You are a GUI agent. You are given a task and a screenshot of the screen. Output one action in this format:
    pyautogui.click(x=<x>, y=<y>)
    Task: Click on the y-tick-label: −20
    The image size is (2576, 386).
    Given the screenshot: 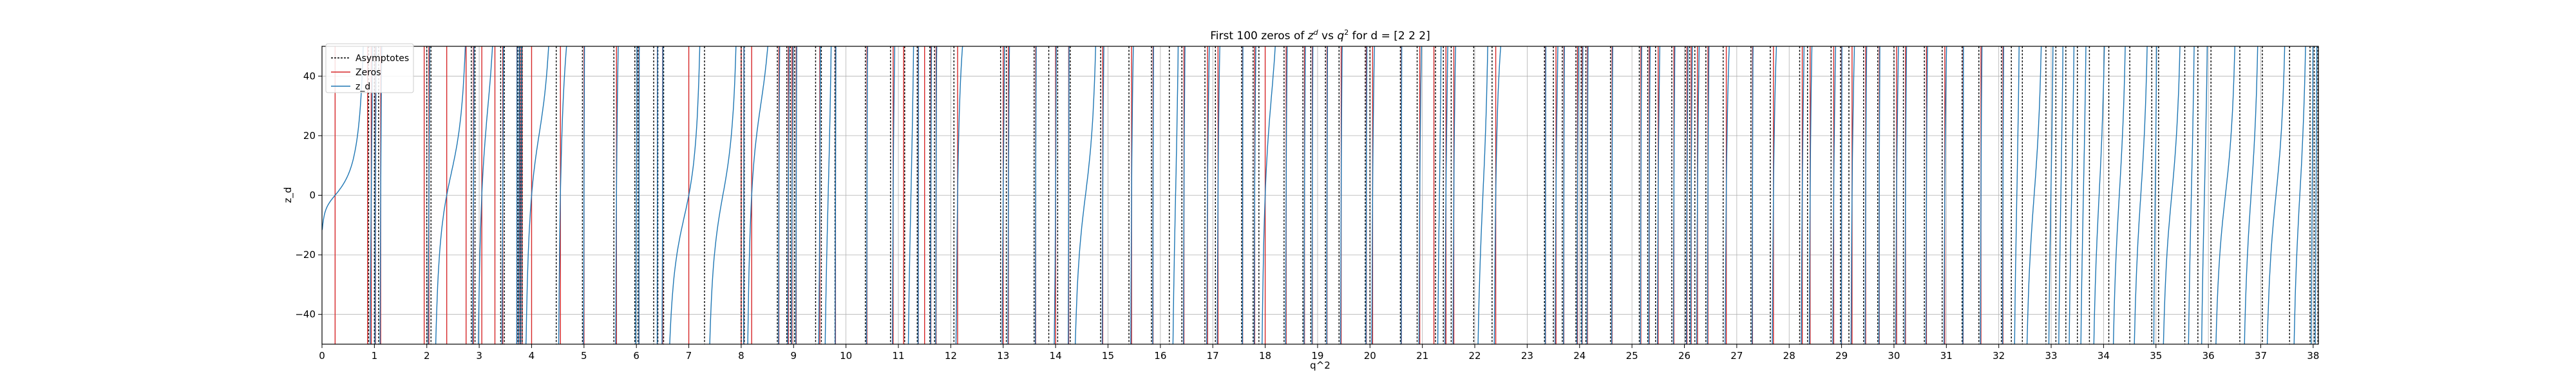 What is the action you would take?
    pyautogui.click(x=305, y=255)
    